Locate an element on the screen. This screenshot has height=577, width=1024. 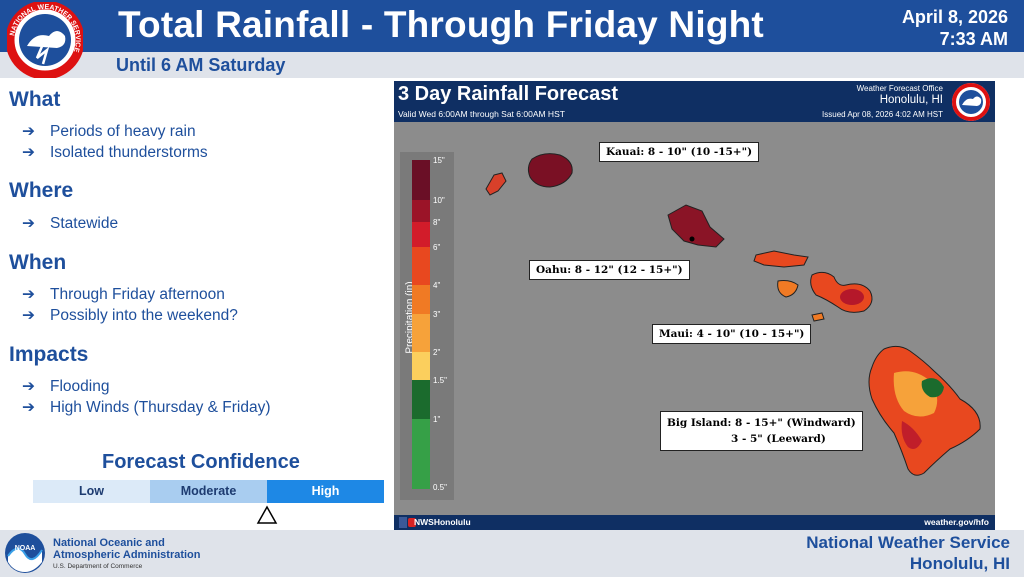
map-footer is located at coordinates (694, 523).